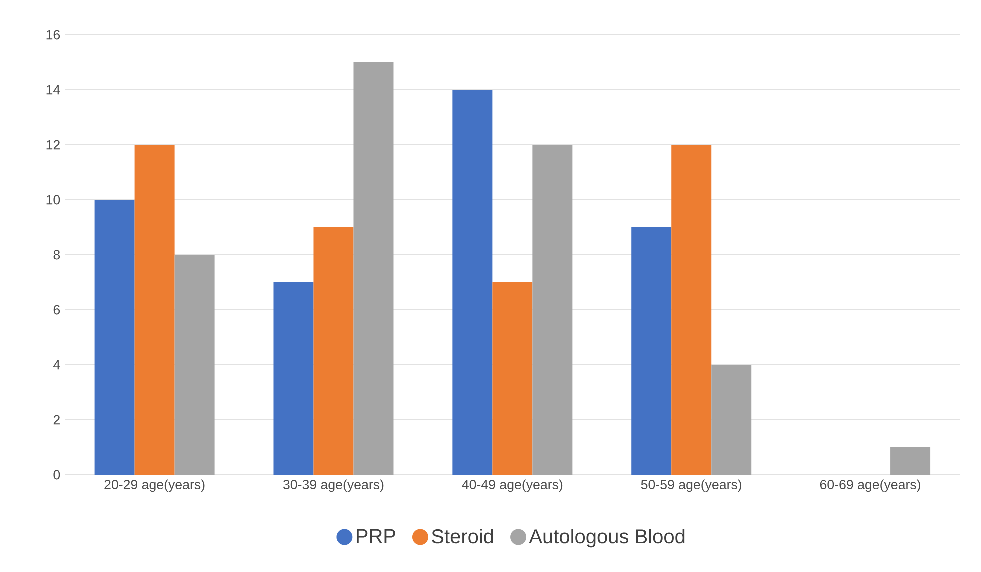 The width and height of the screenshot is (981, 572). I want to click on y-tick-label: 0, so click(57, 475).